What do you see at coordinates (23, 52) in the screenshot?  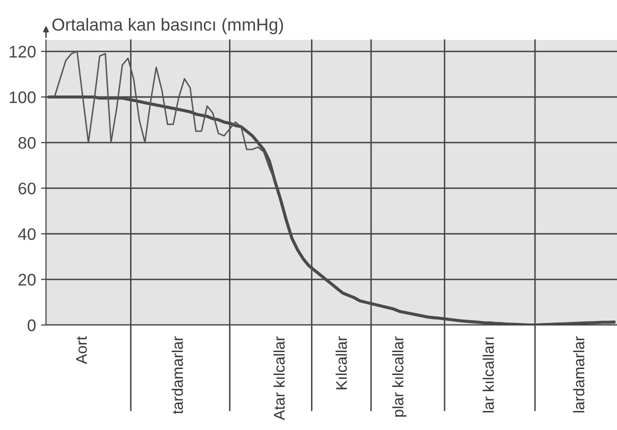 I see `y-tick-label: 120` at bounding box center [23, 52].